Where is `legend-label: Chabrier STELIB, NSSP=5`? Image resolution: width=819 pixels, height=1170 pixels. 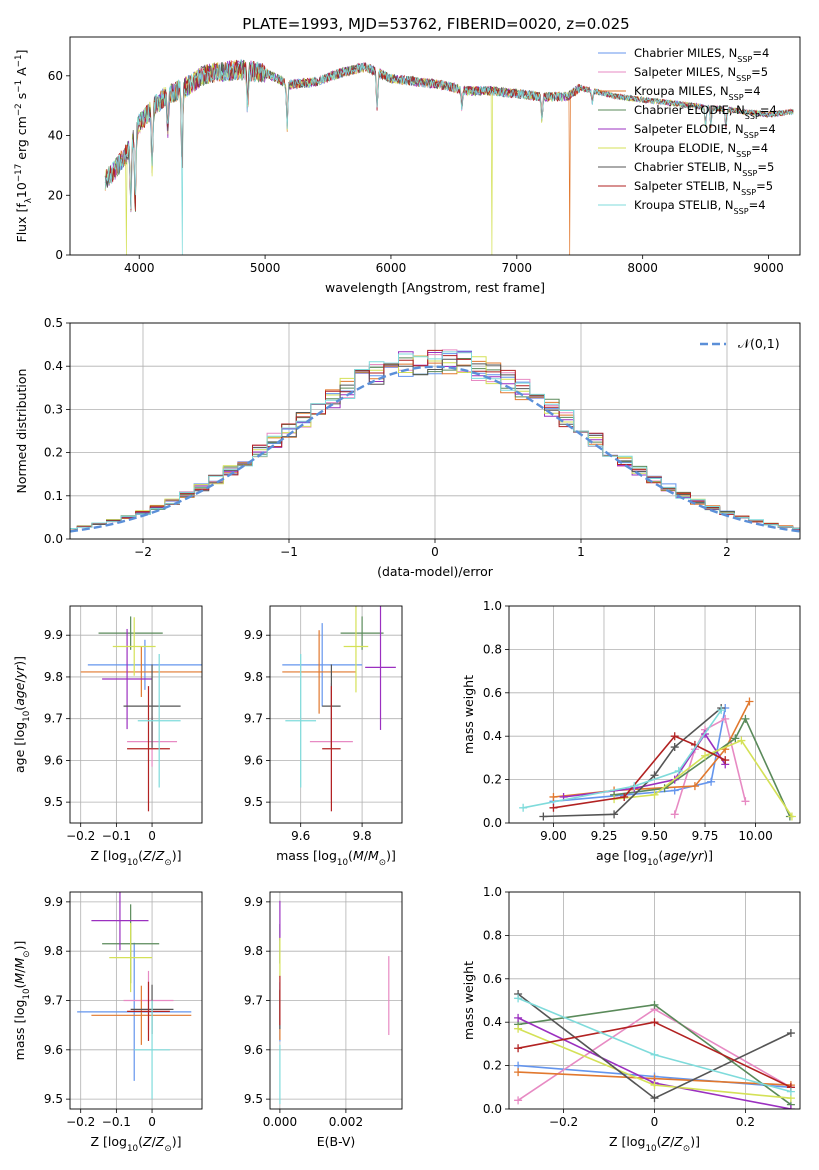
legend-label: Chabrier STELIB, NSSP=5 is located at coordinates (704, 169).